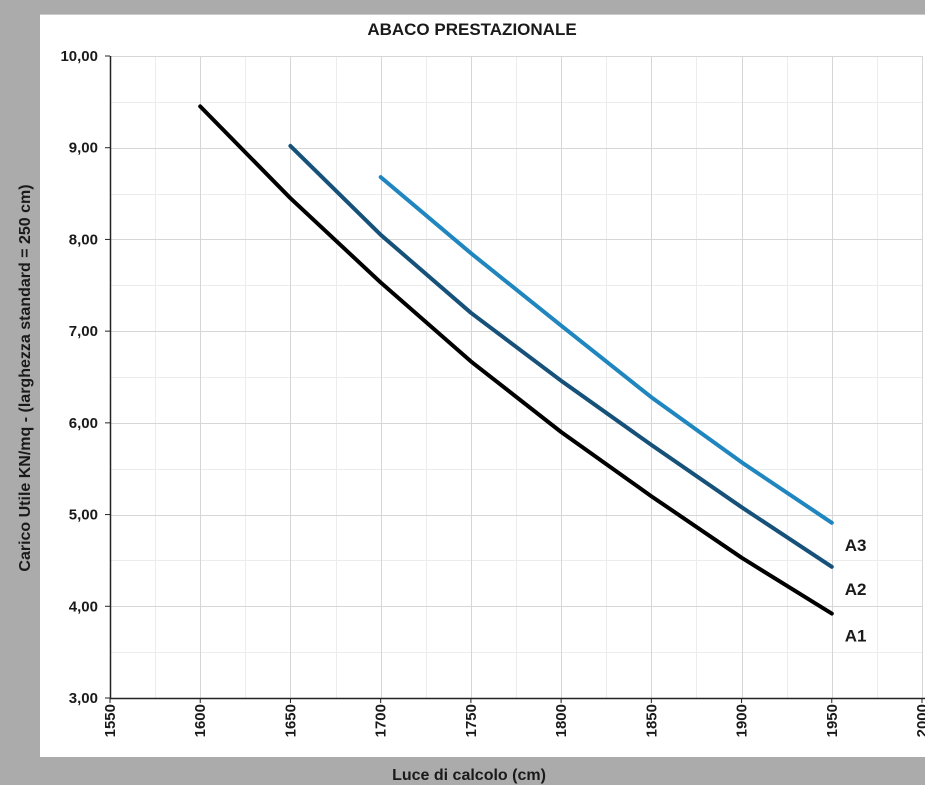 This screenshot has width=925, height=785. What do you see at coordinates (290, 720) in the screenshot?
I see `x-tick-label: 1650` at bounding box center [290, 720].